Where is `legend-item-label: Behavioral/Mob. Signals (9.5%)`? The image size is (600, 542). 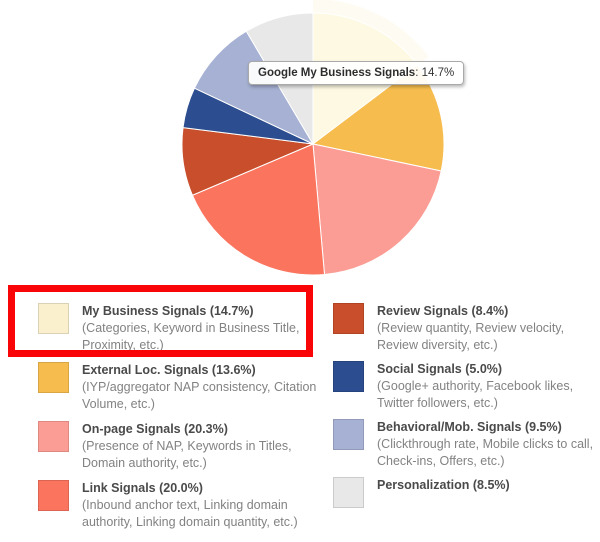 legend-item-label: Behavioral/Mob. Signals (9.5%) is located at coordinates (469, 427).